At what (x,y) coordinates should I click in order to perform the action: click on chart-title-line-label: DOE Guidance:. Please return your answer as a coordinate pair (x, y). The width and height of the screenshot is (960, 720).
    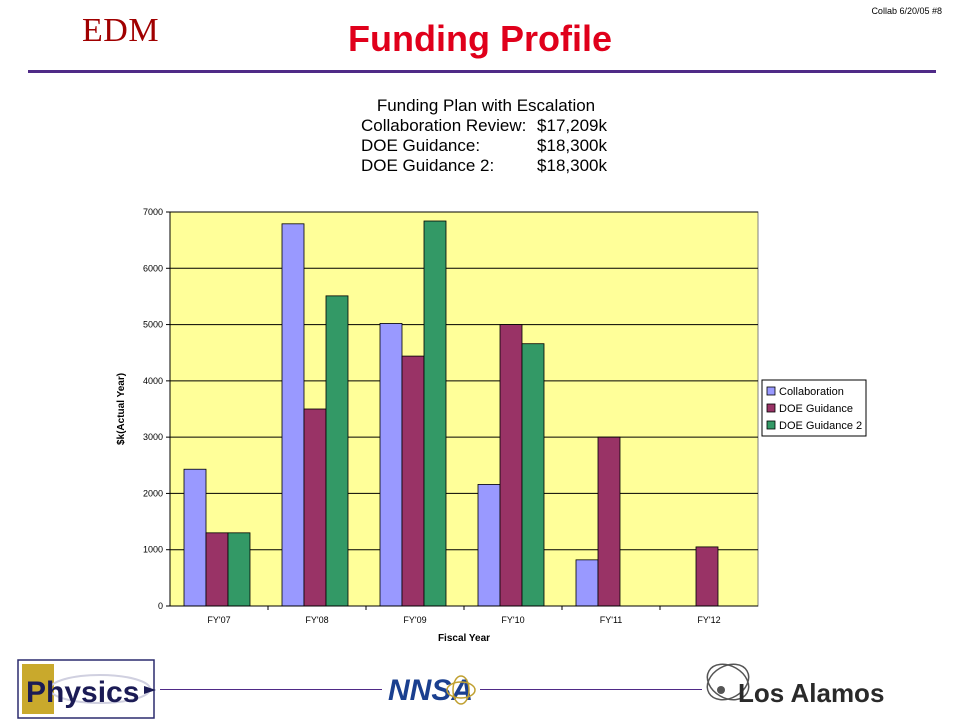
    Looking at the image, I should click on (420, 145).